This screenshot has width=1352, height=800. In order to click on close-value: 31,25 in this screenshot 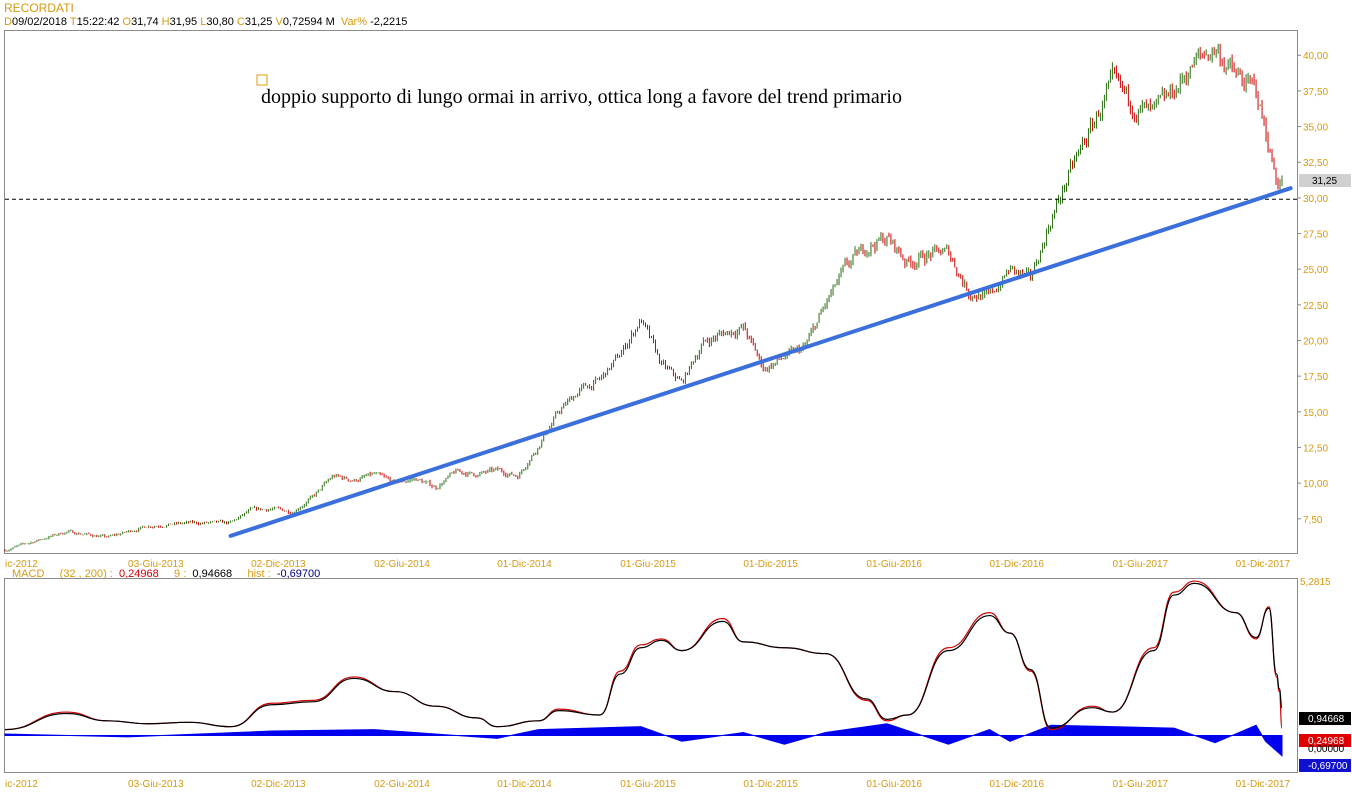, I will do `click(258, 22)`.